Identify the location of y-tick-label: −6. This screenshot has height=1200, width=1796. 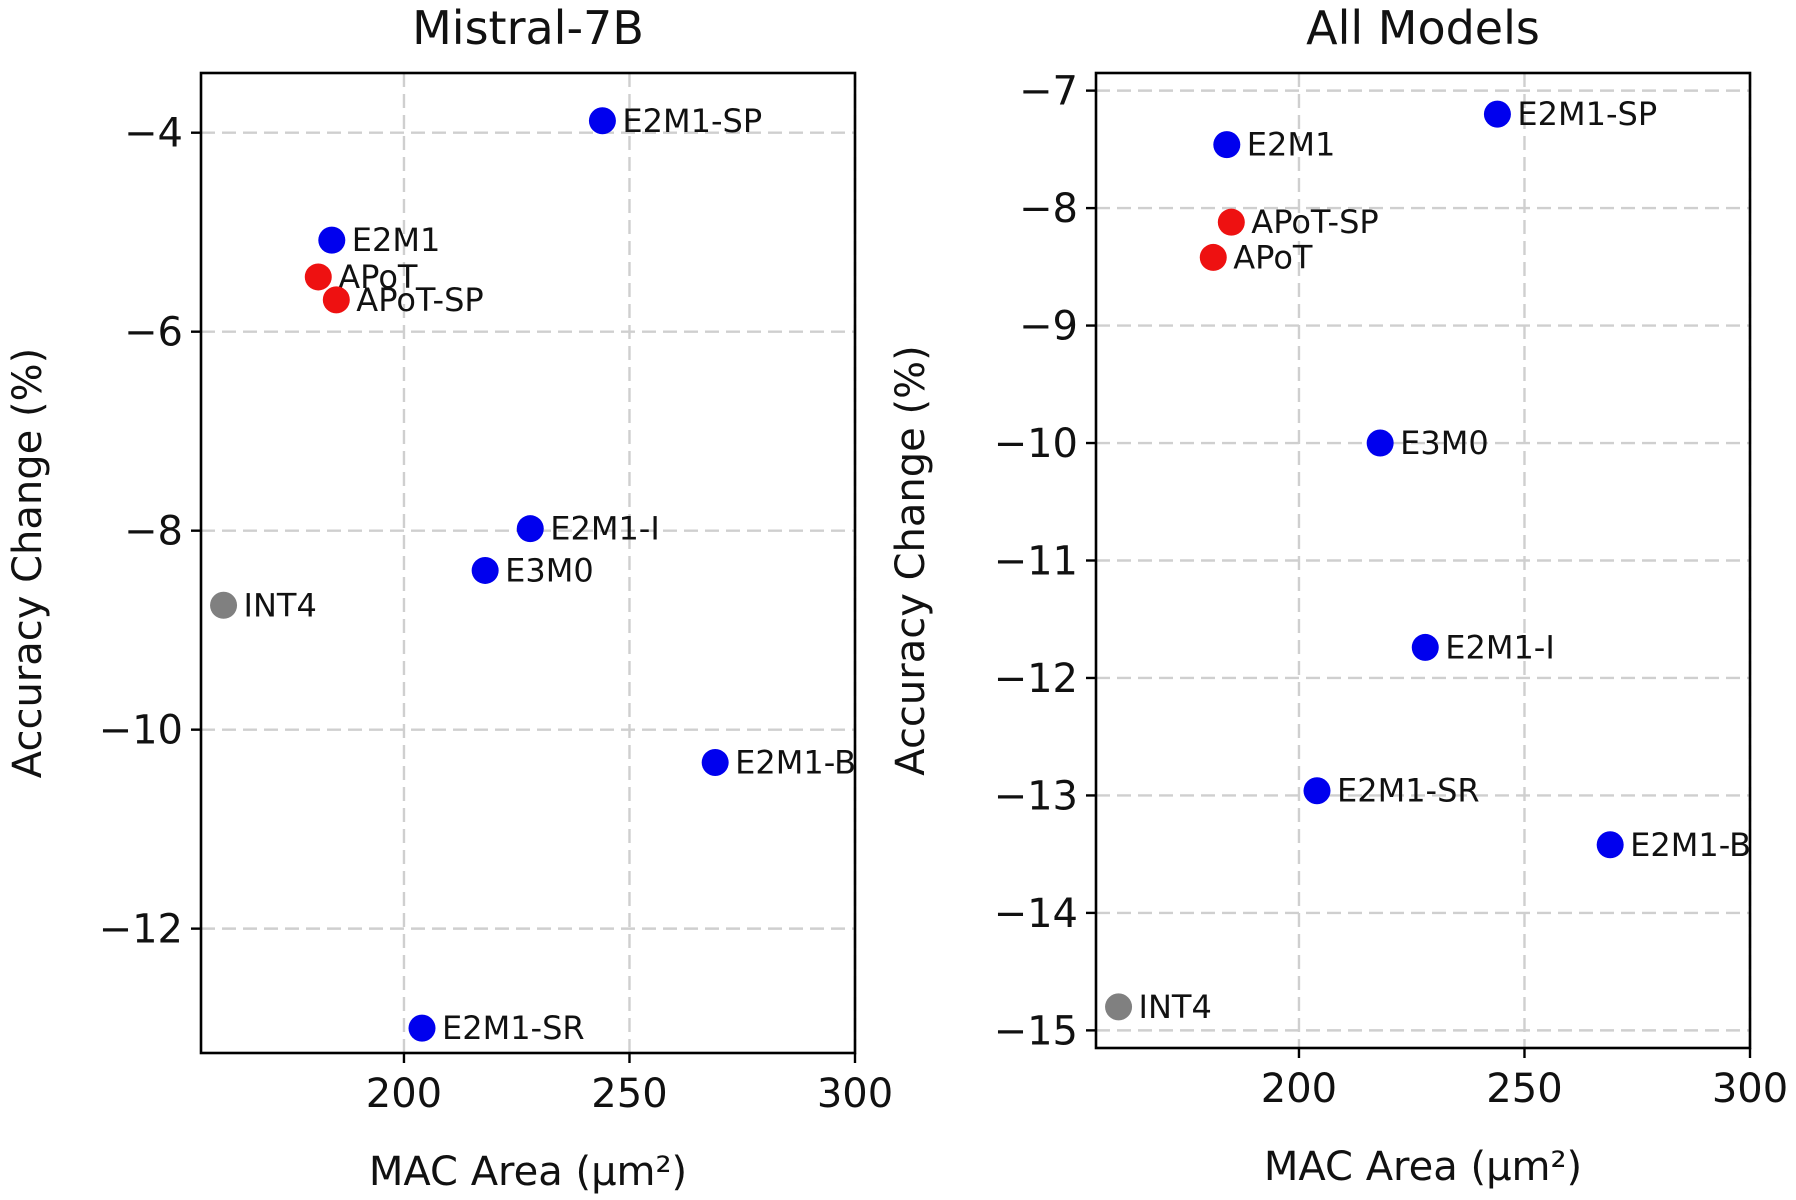
(153, 333).